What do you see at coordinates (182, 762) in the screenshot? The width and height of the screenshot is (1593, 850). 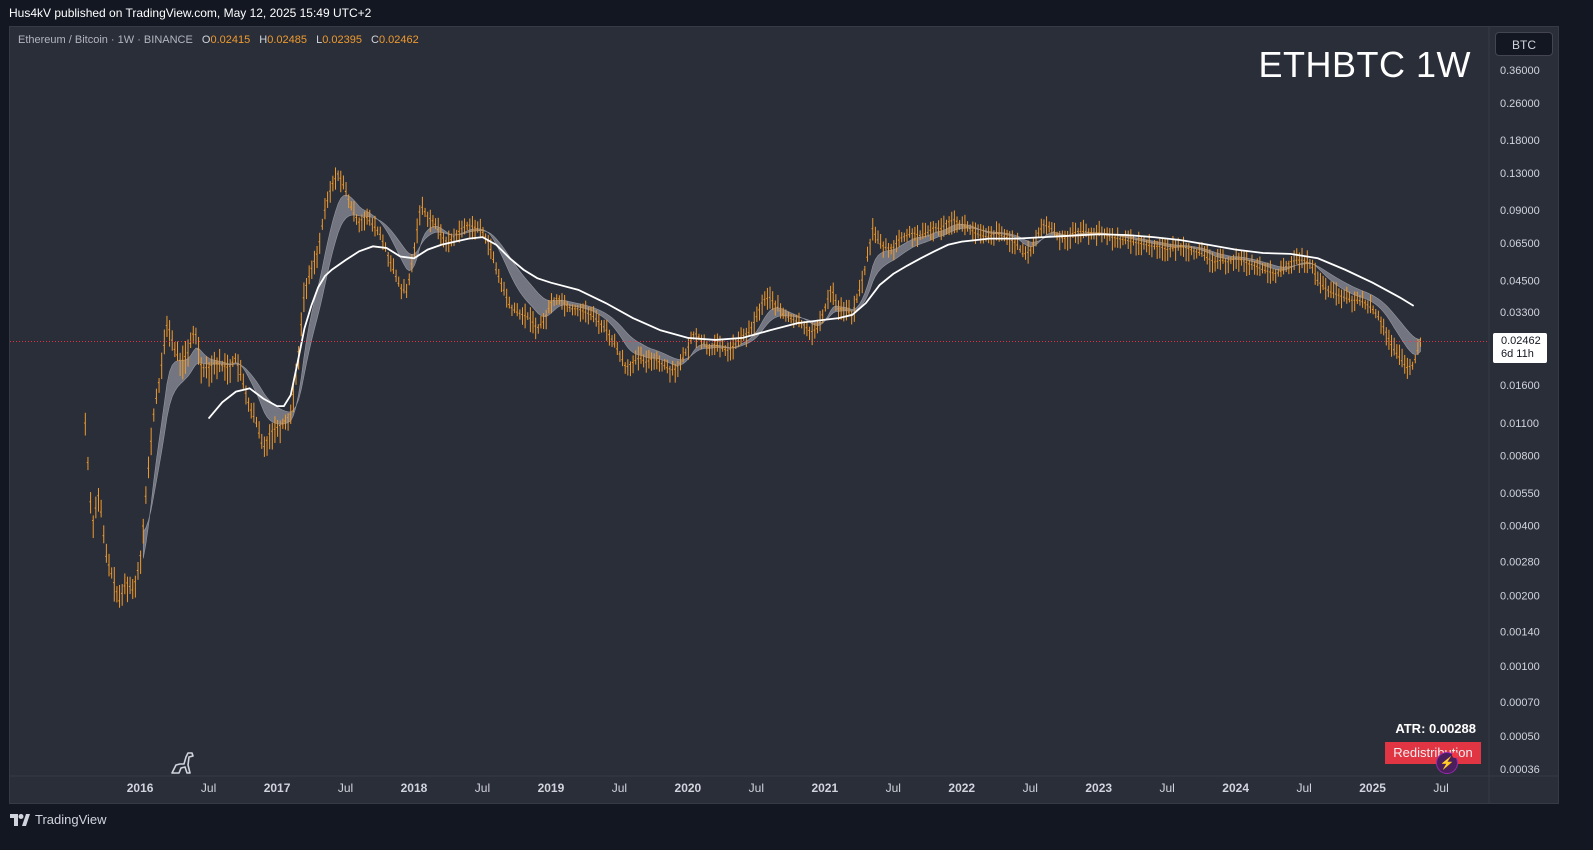 I see `dinosaur-icon` at bounding box center [182, 762].